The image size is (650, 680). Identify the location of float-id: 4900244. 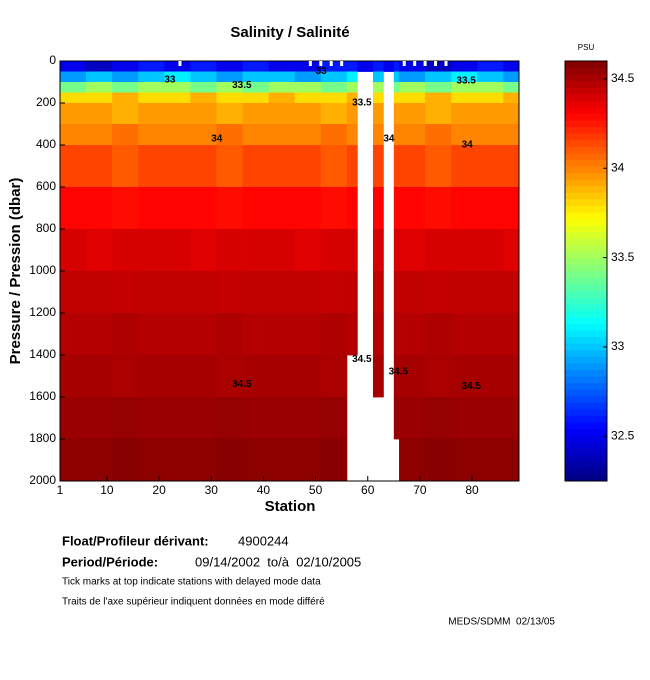
(263, 540).